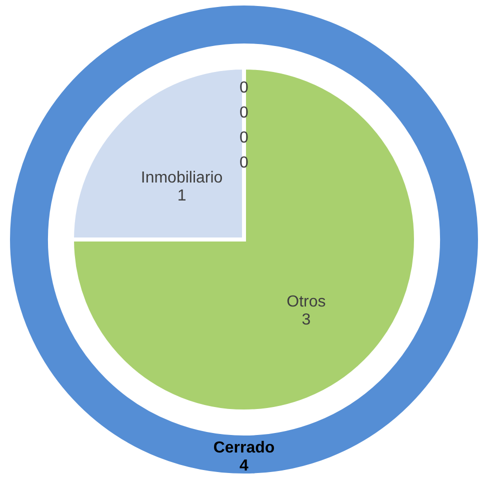 This screenshot has height=479, width=488. Describe the element at coordinates (244, 448) in the screenshot. I see `slice-label: Cerrado` at that location.